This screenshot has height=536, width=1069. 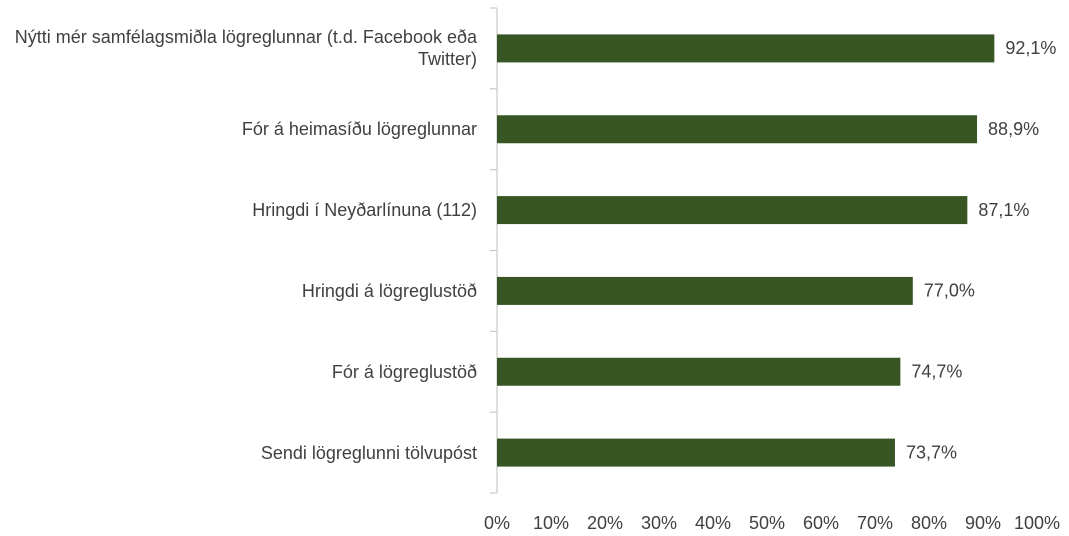 I want to click on x-tick-label: 90%, so click(x=983, y=523).